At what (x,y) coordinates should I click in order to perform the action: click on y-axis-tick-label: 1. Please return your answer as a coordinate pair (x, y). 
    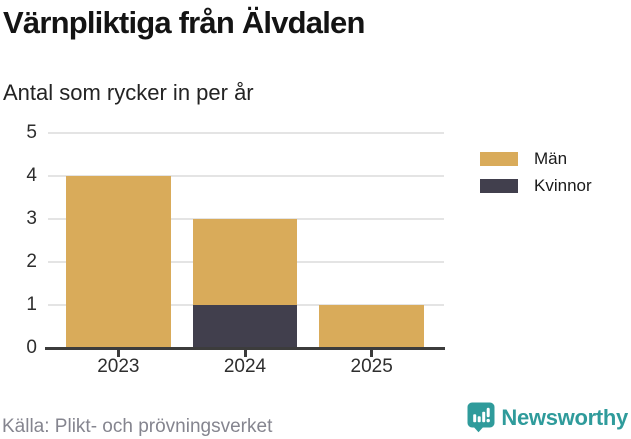
    Looking at the image, I should click on (31, 304).